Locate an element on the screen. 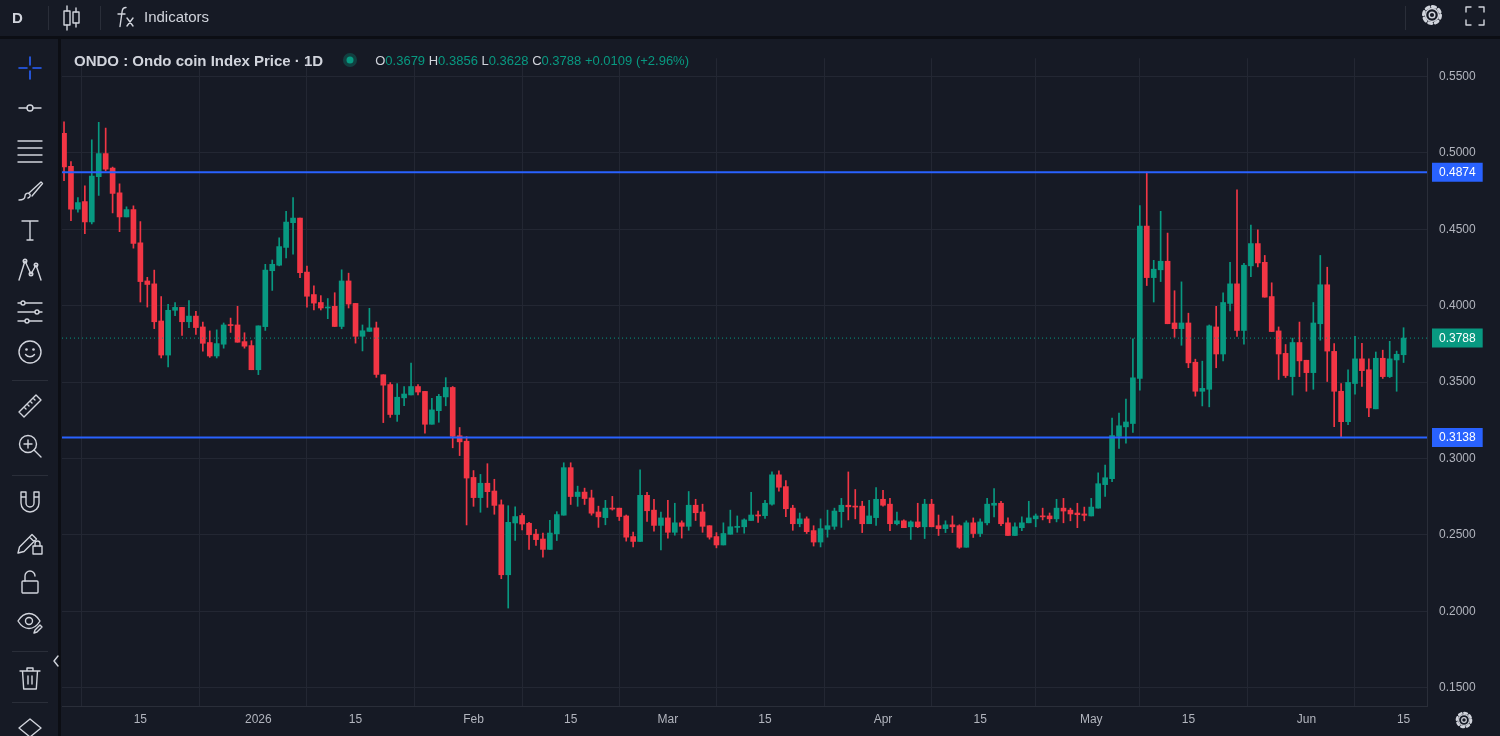 The width and height of the screenshot is (1500, 736). x-tick-label: 2026 is located at coordinates (259, 718).